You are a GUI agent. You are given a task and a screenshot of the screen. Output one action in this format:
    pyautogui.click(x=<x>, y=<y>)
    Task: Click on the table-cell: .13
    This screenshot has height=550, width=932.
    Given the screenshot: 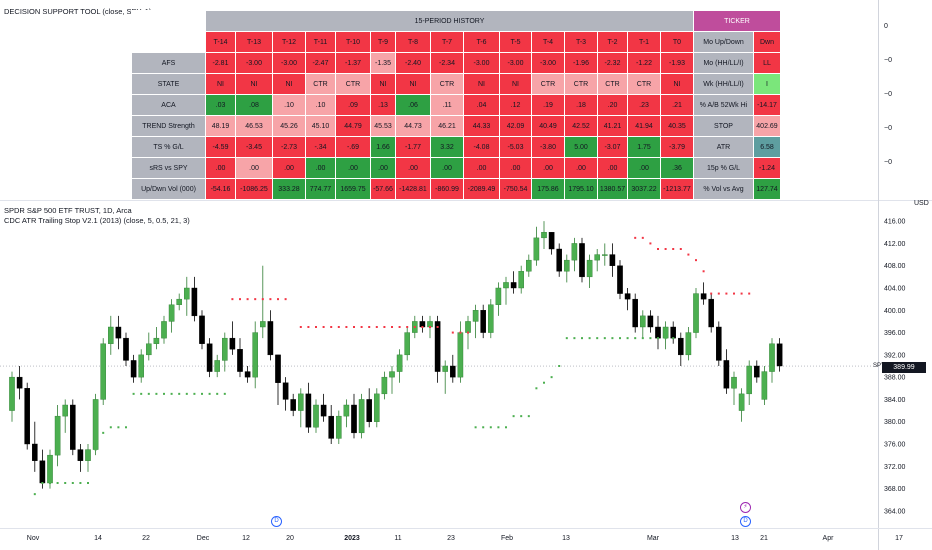 What is the action you would take?
    pyautogui.click(x=383, y=105)
    